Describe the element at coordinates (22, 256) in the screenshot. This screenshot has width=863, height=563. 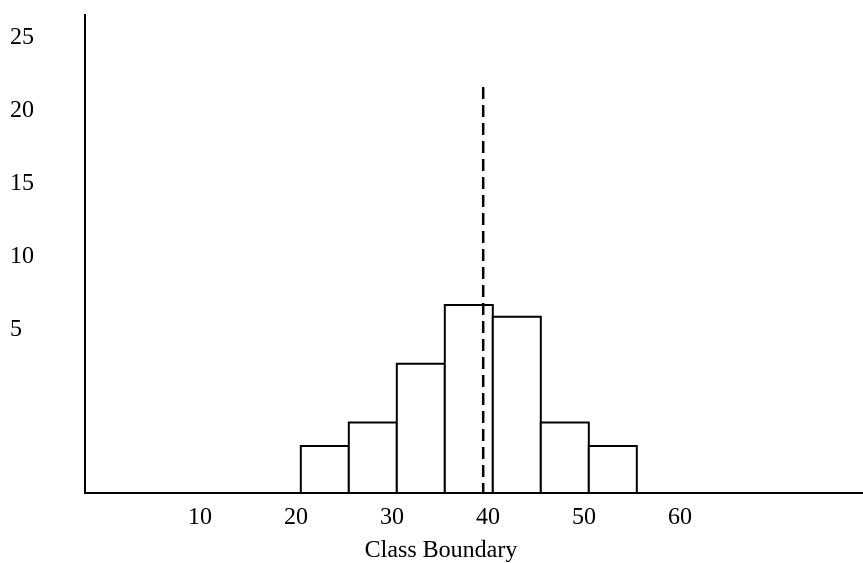
I see `y-tick-label: 10` at that location.